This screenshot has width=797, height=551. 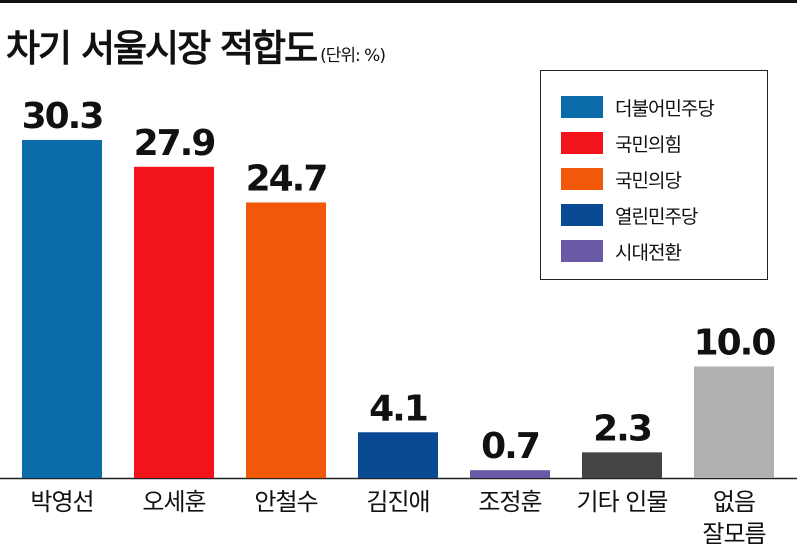 I want to click on legend-item: 더불어민주당, so click(x=664, y=107).